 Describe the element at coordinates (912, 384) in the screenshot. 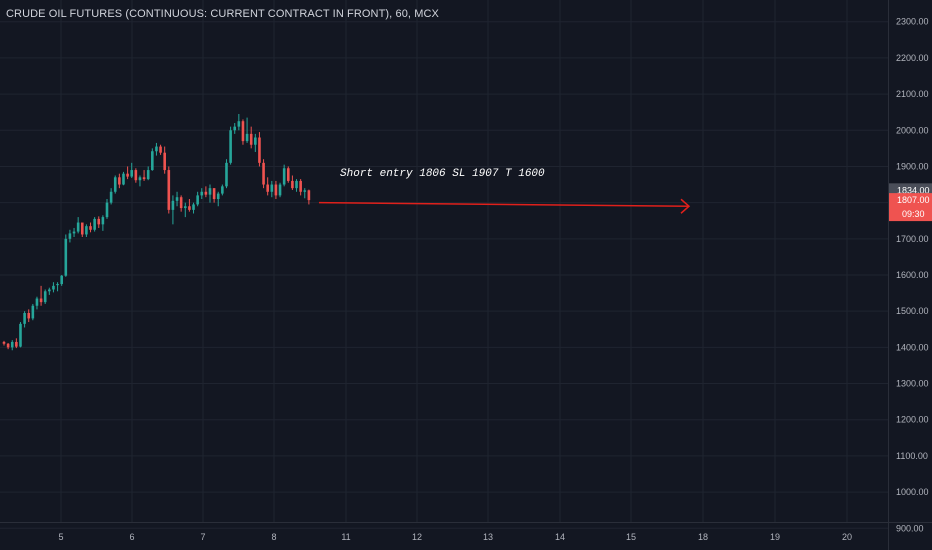

I see `y-tick-label: 1300.00` at that location.